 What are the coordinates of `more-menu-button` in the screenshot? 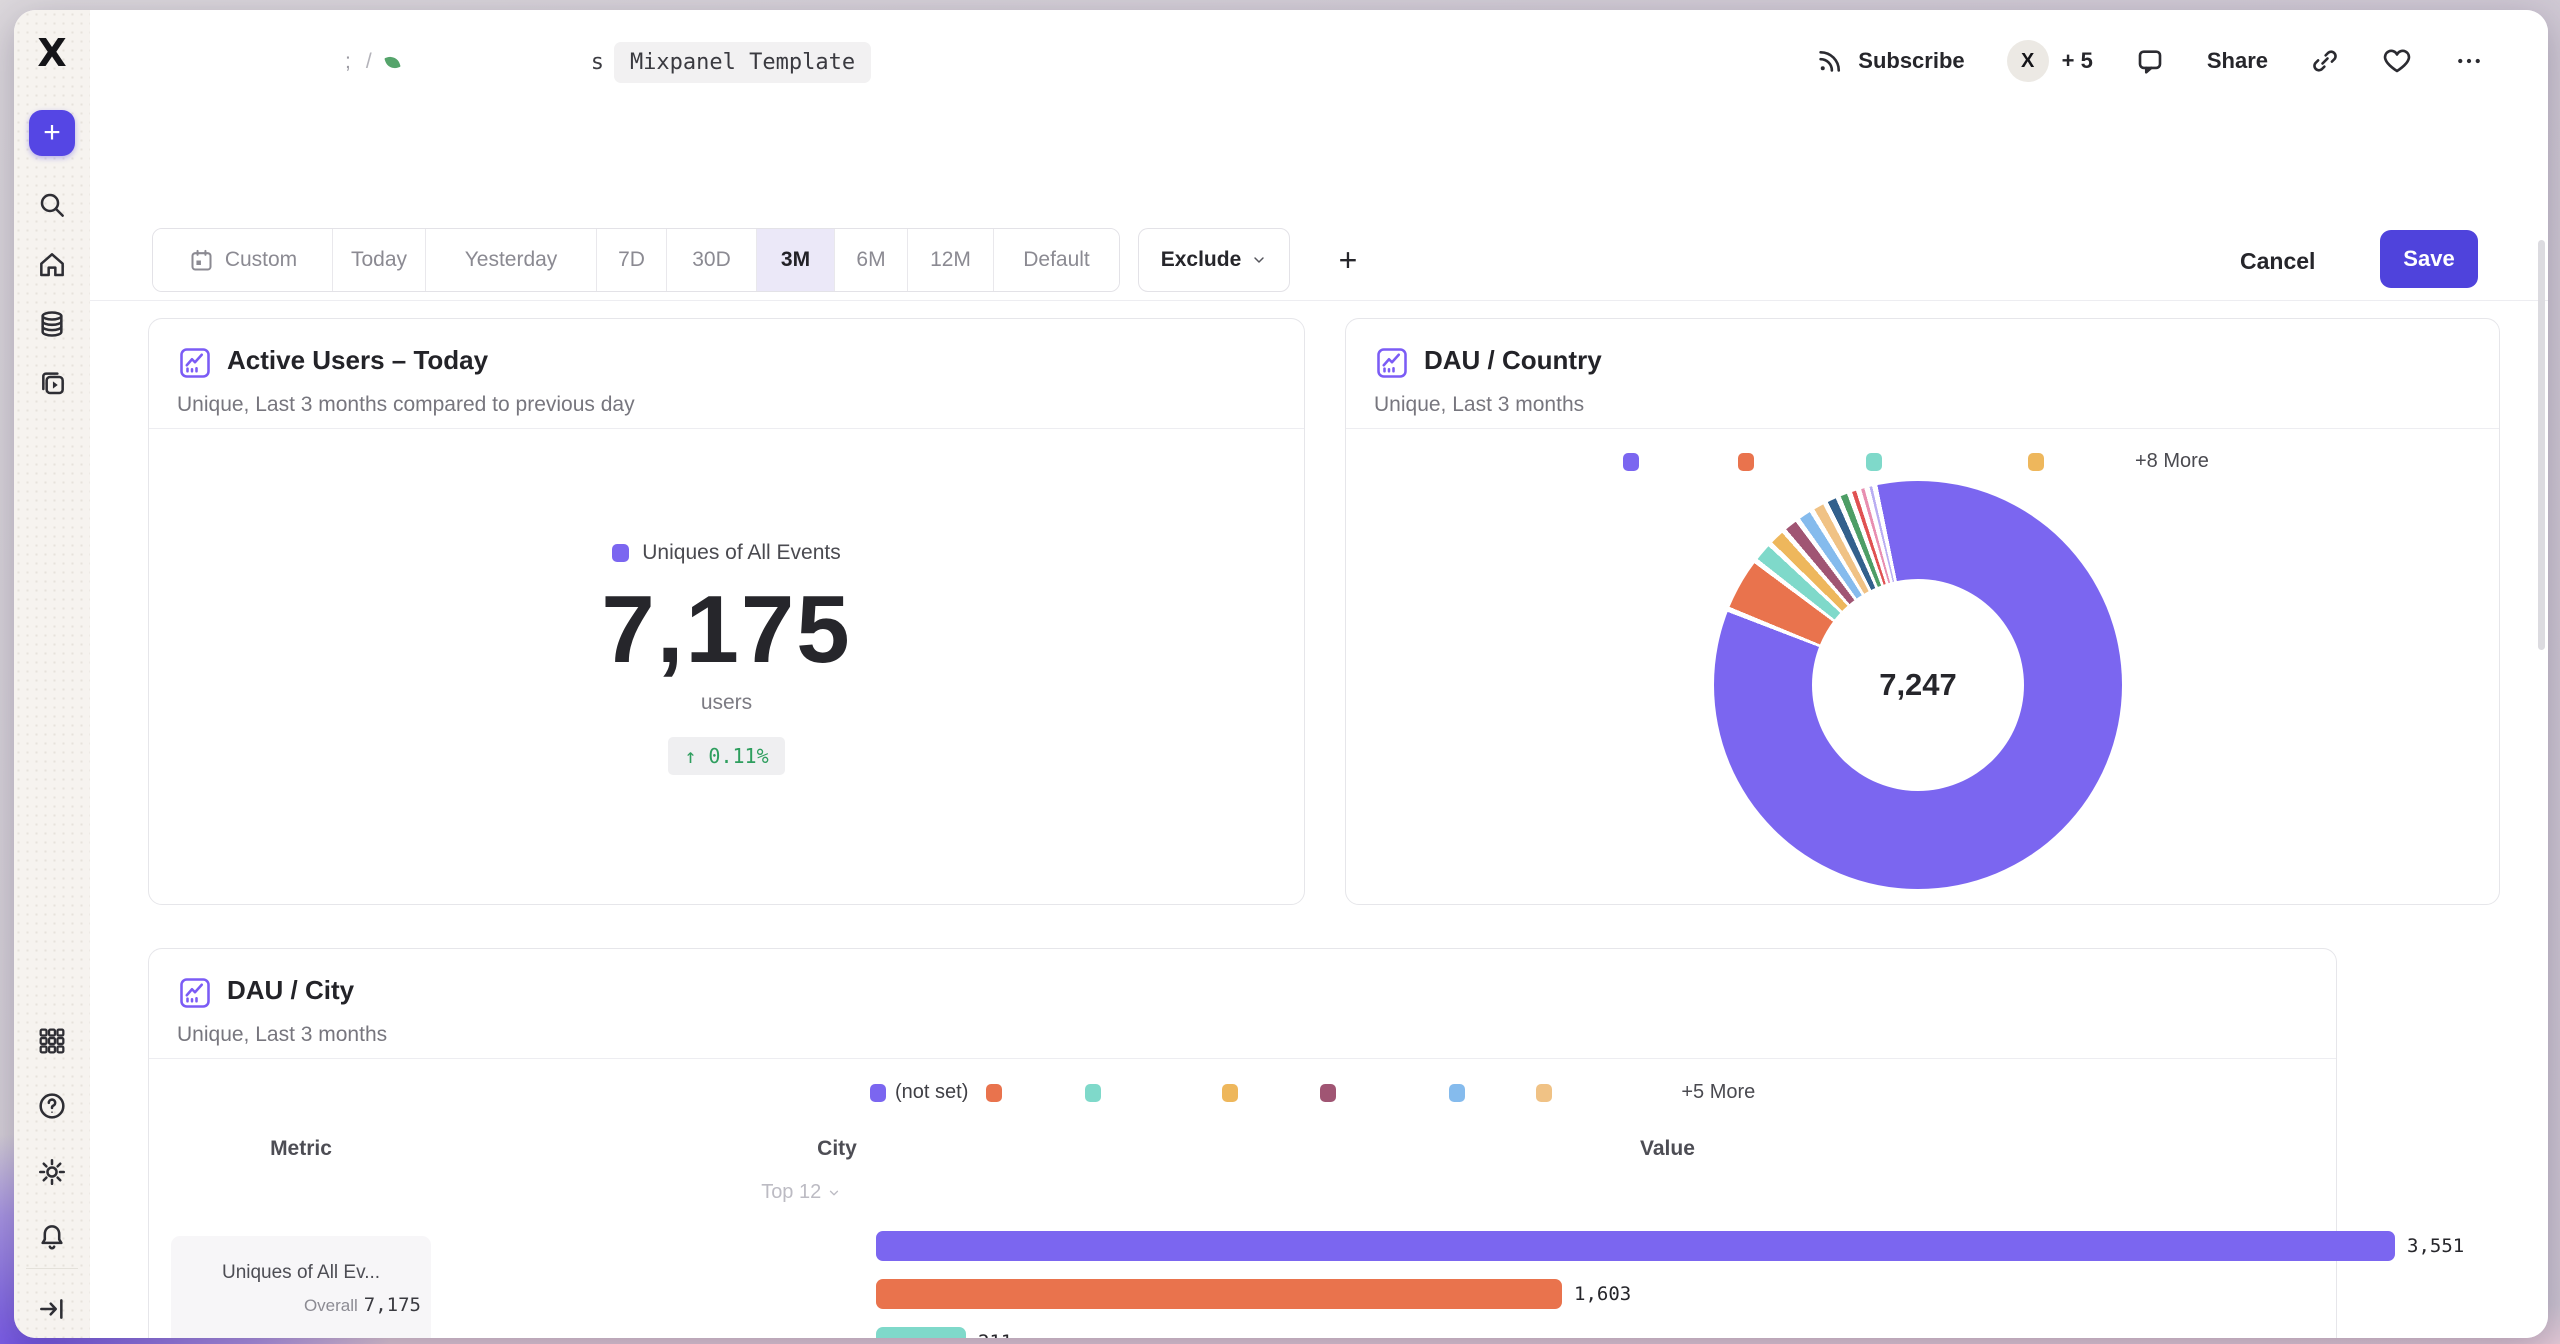 It's located at (2469, 61).